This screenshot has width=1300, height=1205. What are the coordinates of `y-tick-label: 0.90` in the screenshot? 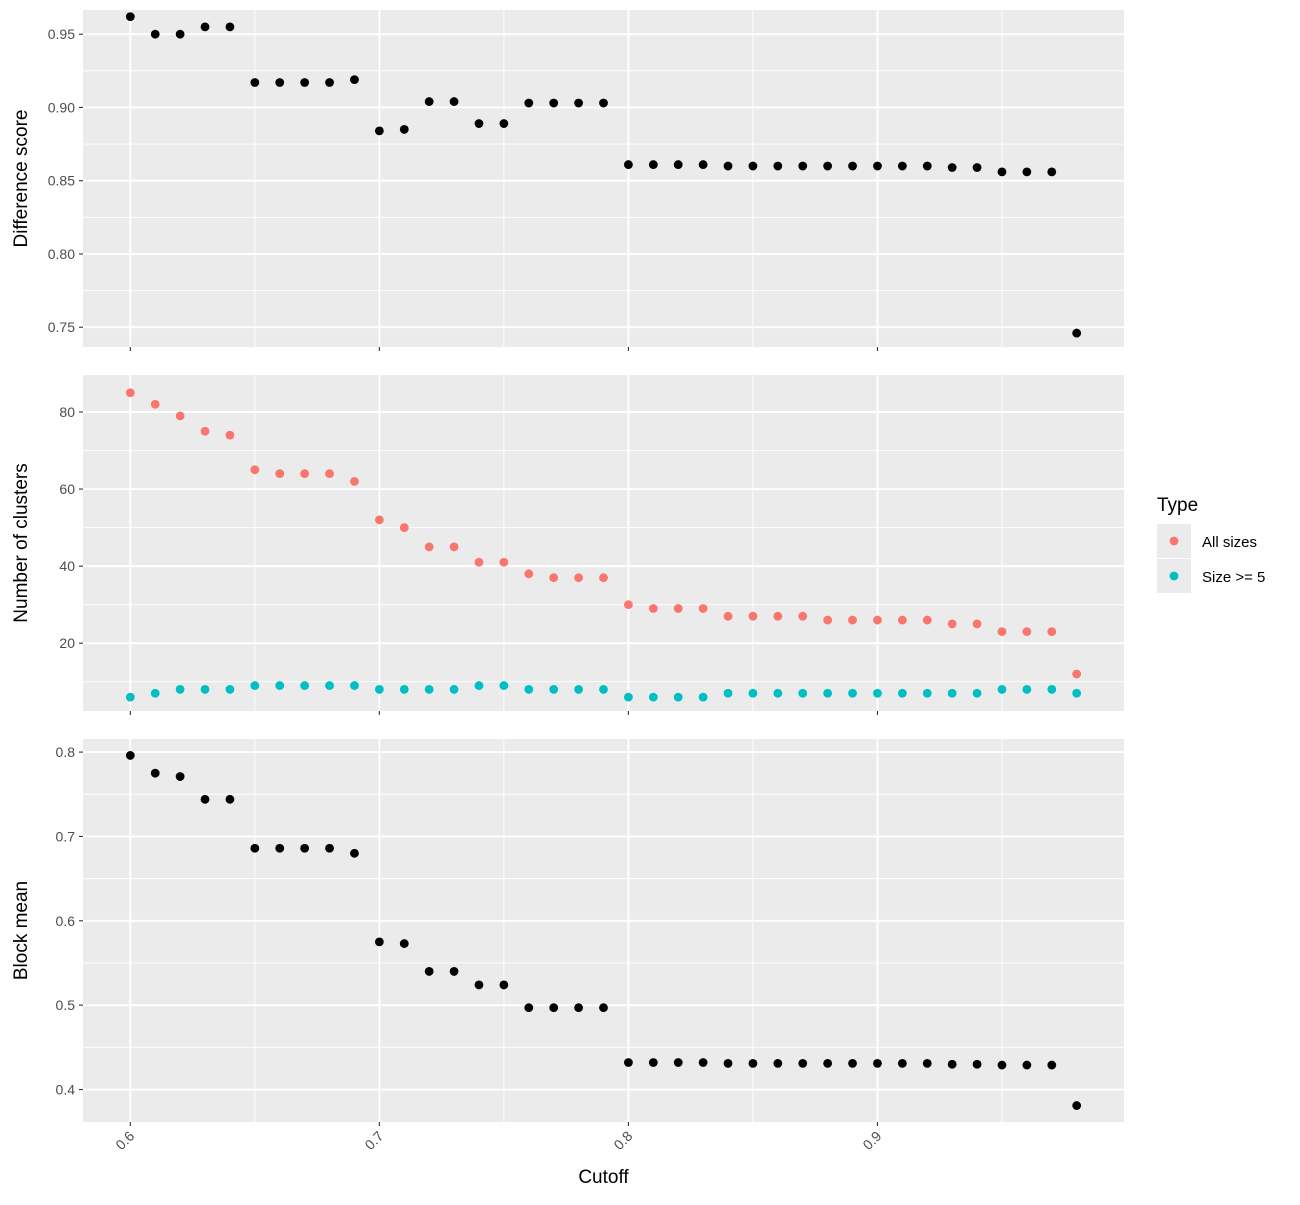 It's located at (61, 107).